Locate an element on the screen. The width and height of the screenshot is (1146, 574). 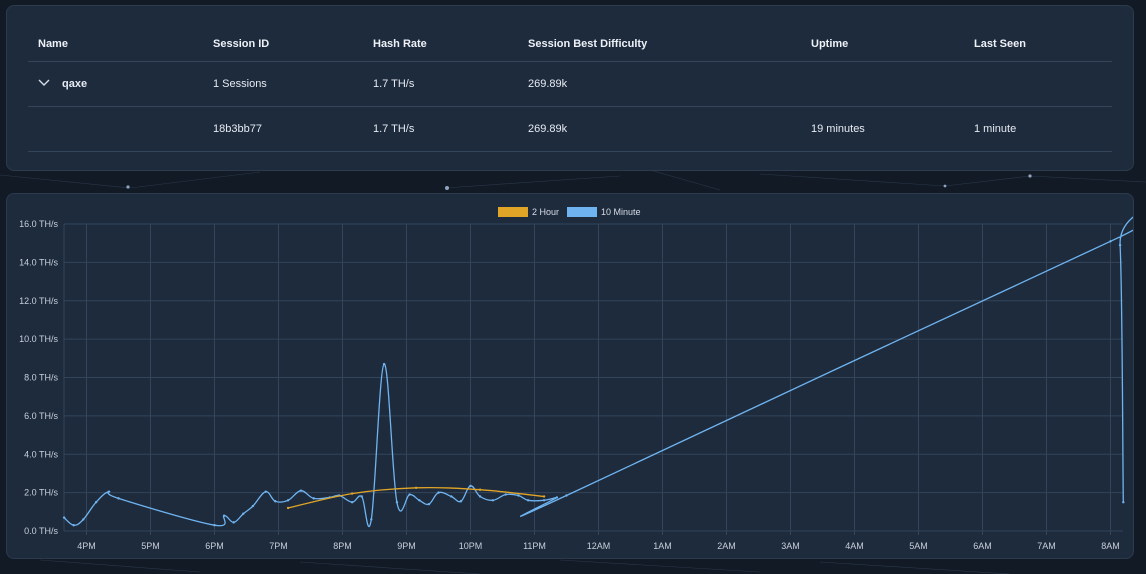
x-tick-label: 8AM is located at coordinates (1110, 546).